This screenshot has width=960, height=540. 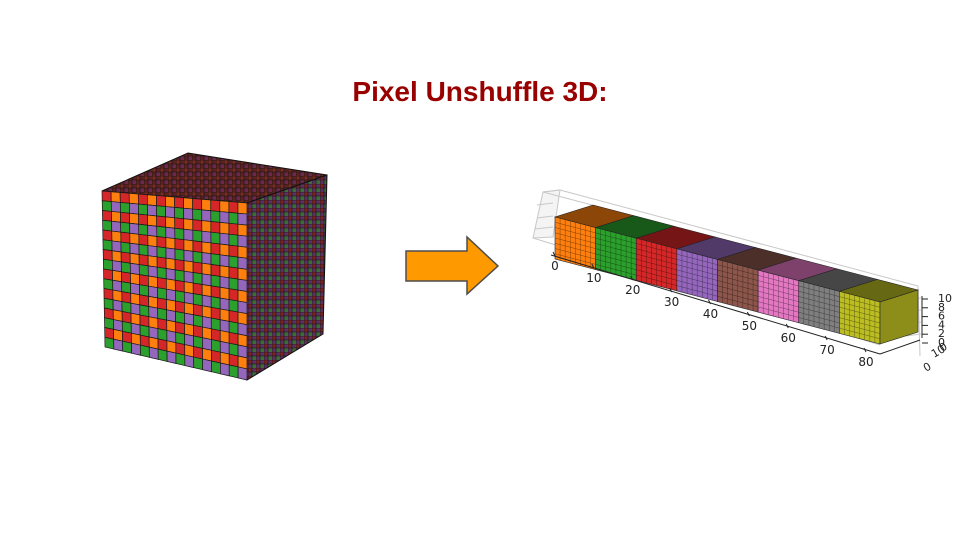 I want to click on x-tick-label: 70, so click(x=826, y=350).